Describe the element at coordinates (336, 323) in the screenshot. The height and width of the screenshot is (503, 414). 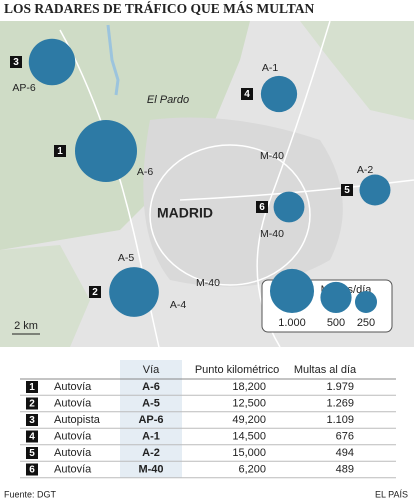
I see `legend-label: 500` at that location.